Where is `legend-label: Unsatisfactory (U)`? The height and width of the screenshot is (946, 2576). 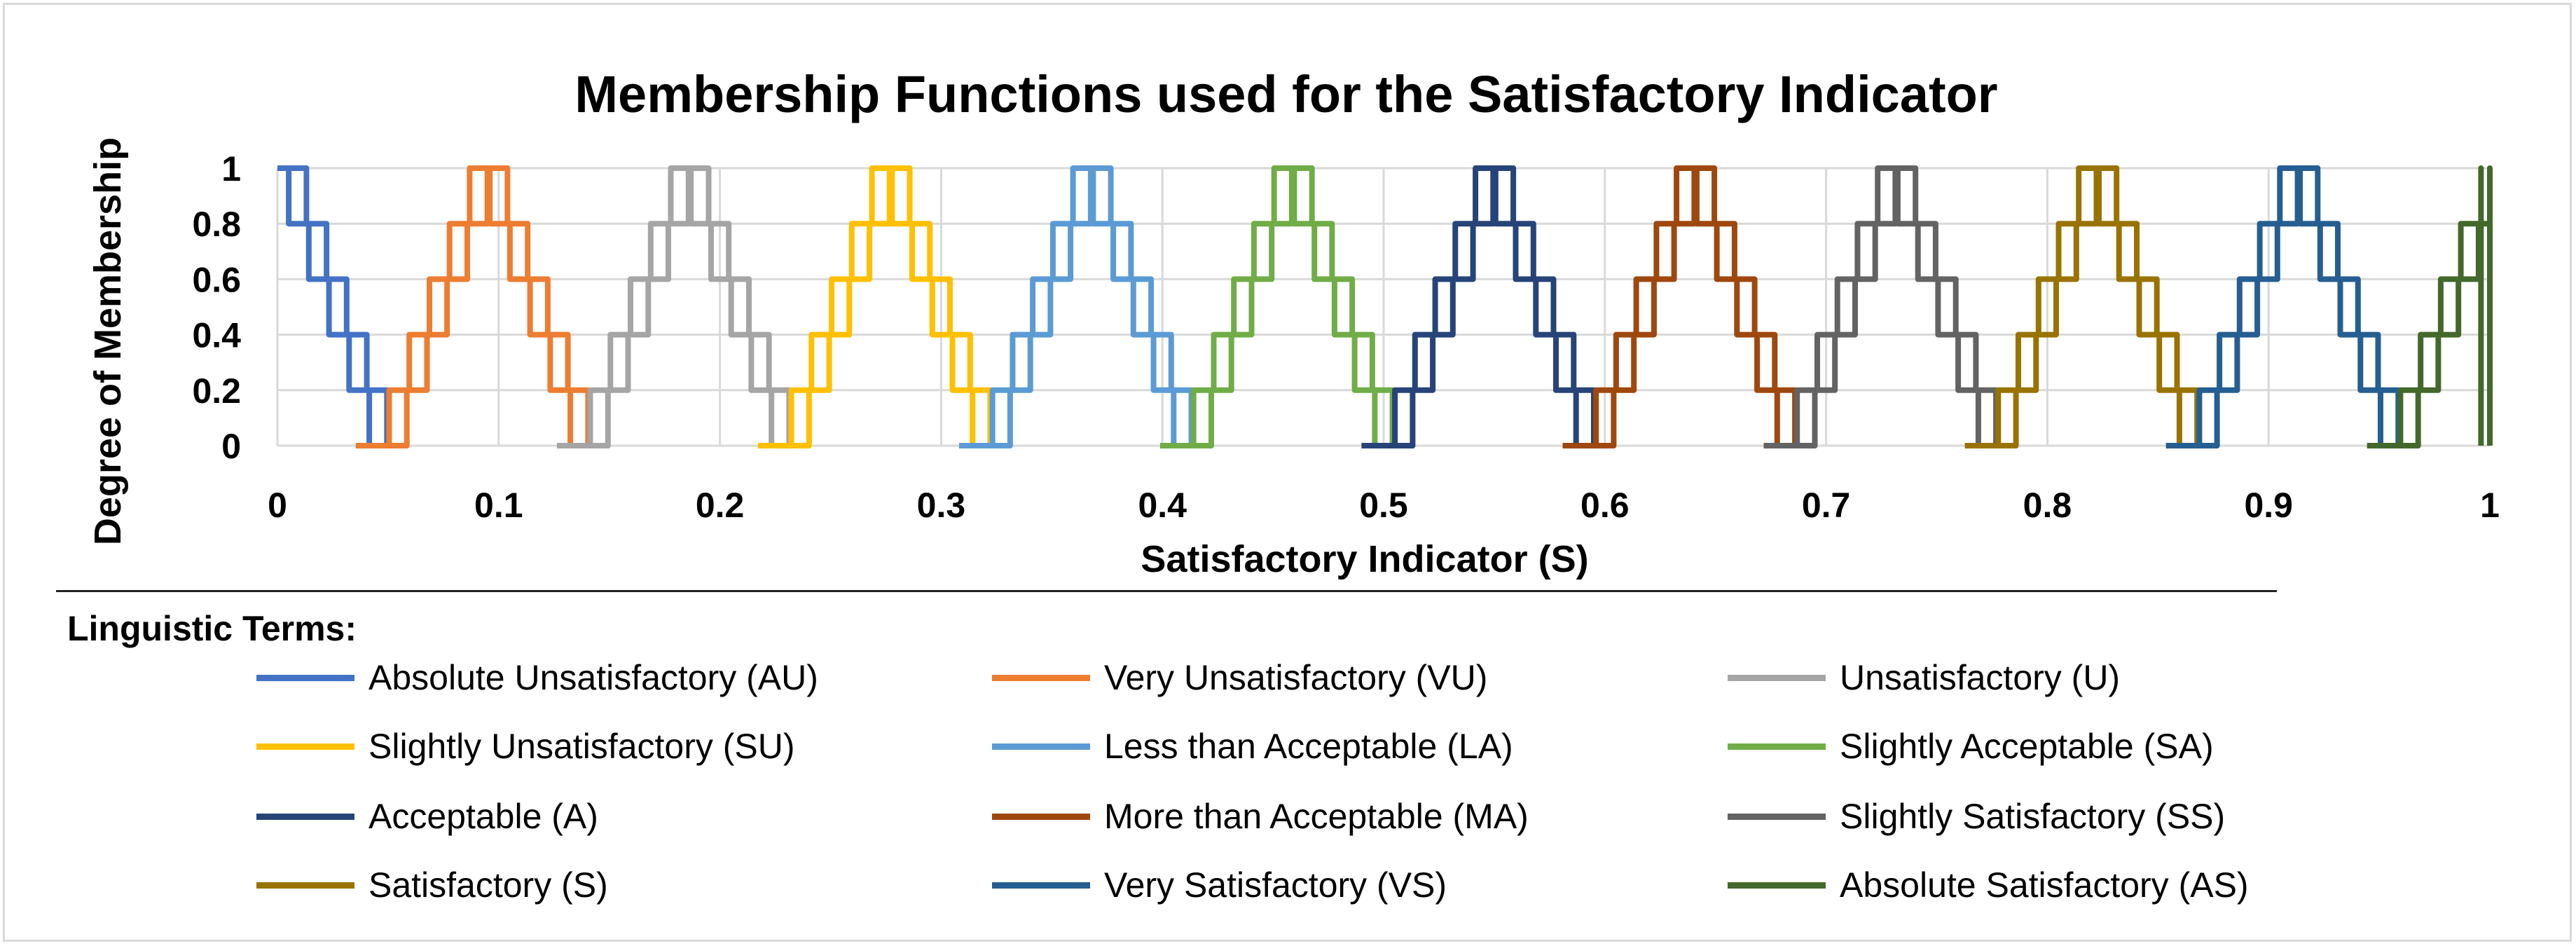 legend-label: Unsatisfactory (U) is located at coordinates (1980, 677).